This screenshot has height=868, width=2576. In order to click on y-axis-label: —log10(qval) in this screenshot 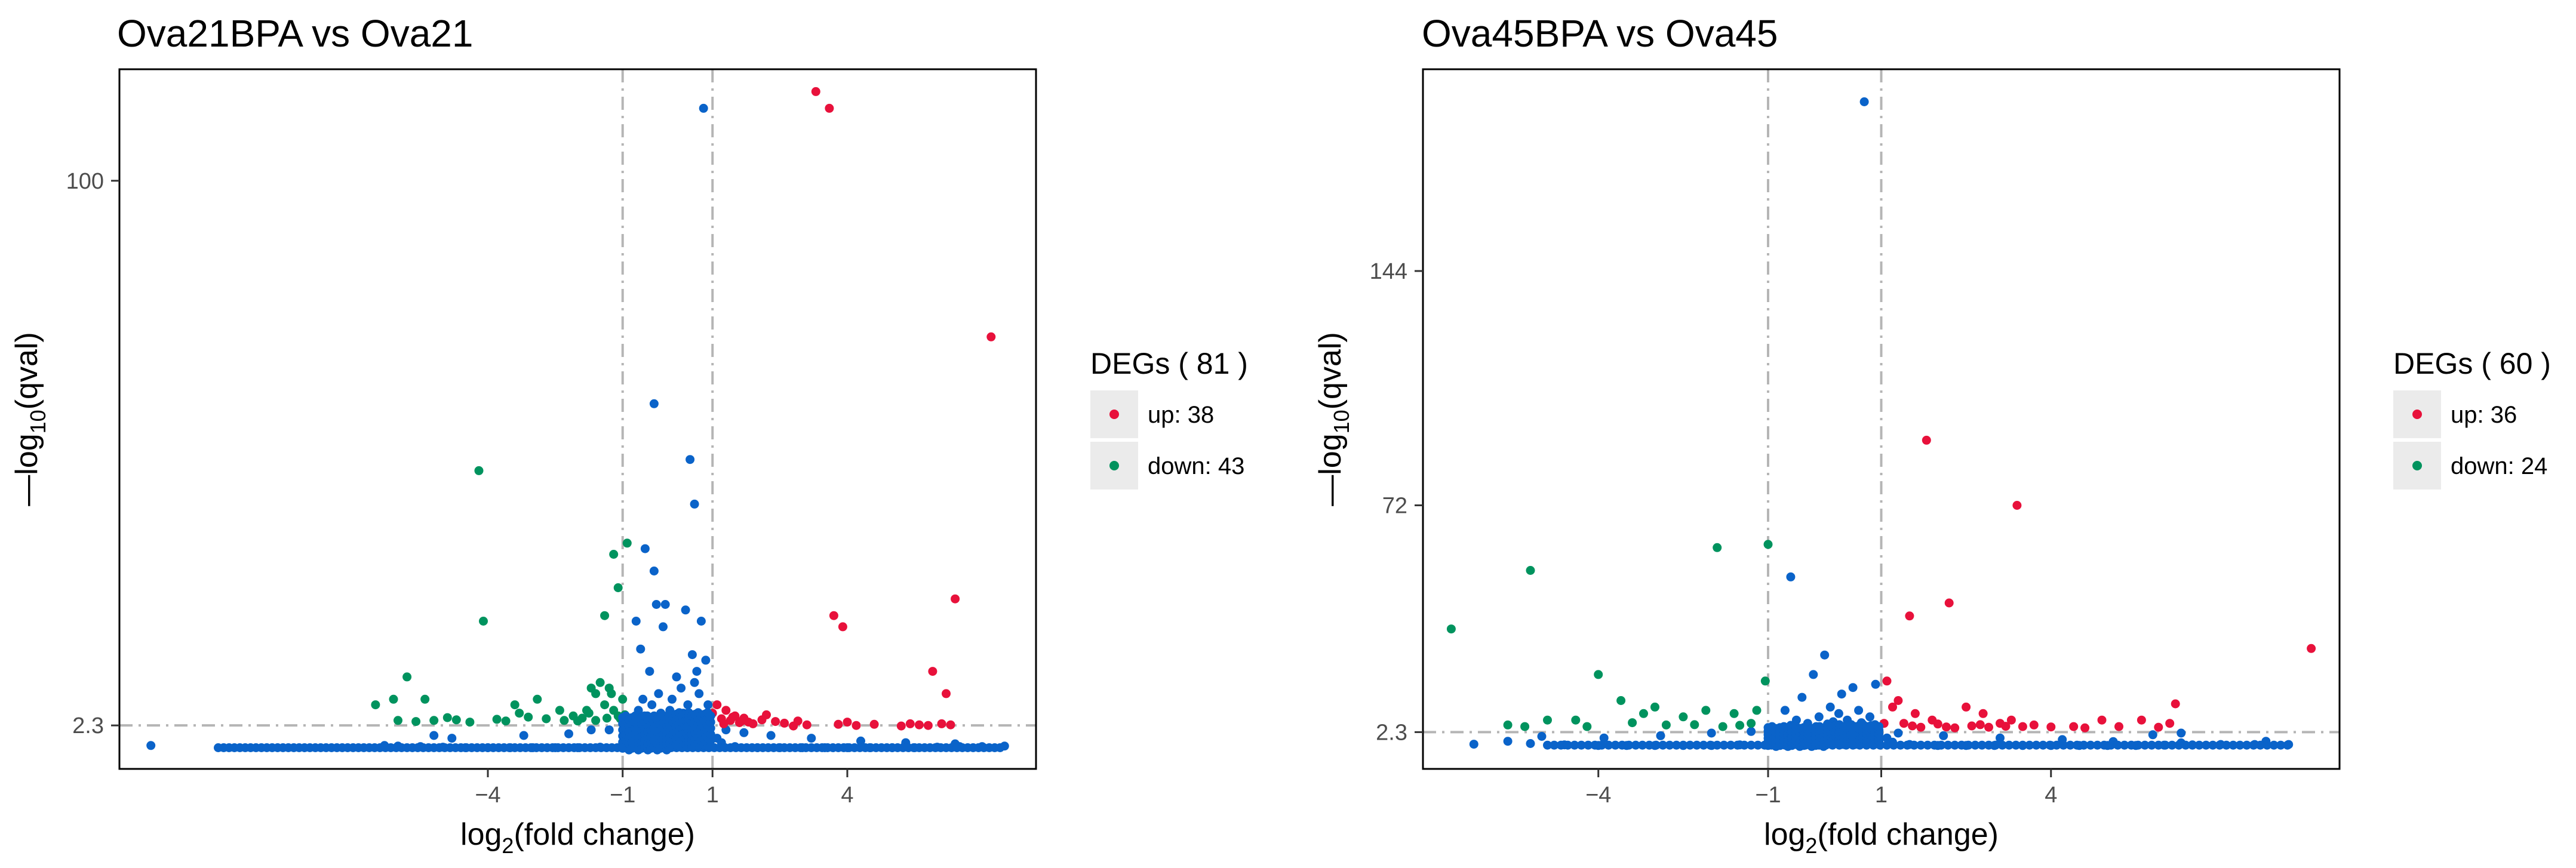, I will do `click(30, 419)`.